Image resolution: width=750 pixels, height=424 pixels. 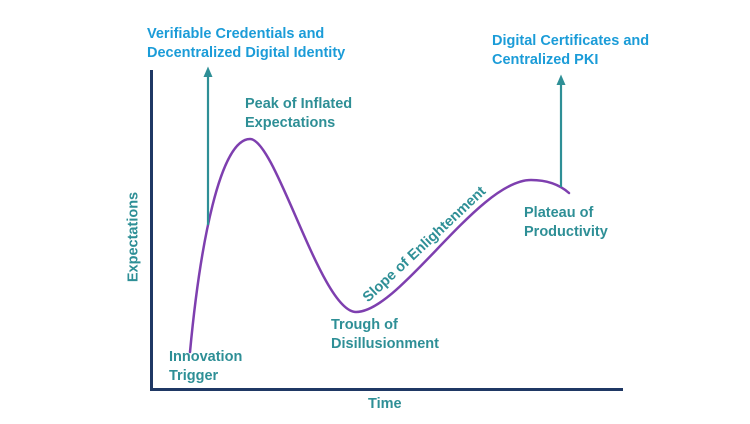 I want to click on phase-innovation-trigger: Innovation Trigger, so click(x=206, y=366).